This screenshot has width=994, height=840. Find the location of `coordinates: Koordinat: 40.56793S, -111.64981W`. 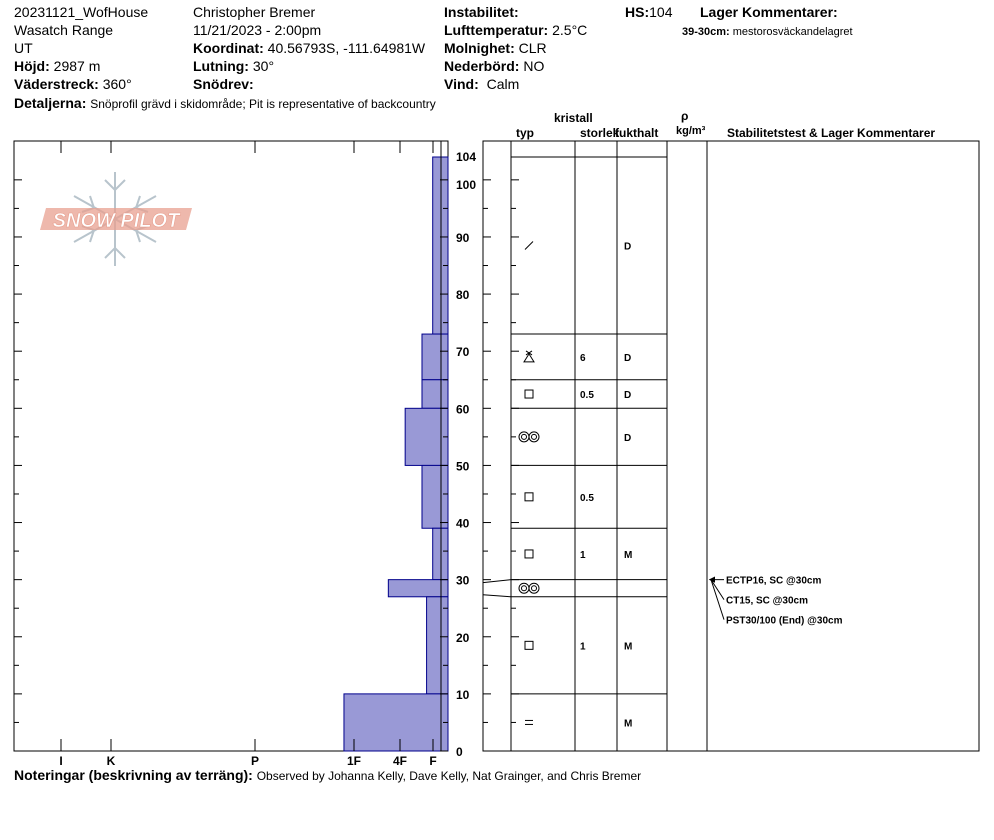

coordinates: Koordinat: 40.56793S, -111.64981W is located at coordinates (309, 48).